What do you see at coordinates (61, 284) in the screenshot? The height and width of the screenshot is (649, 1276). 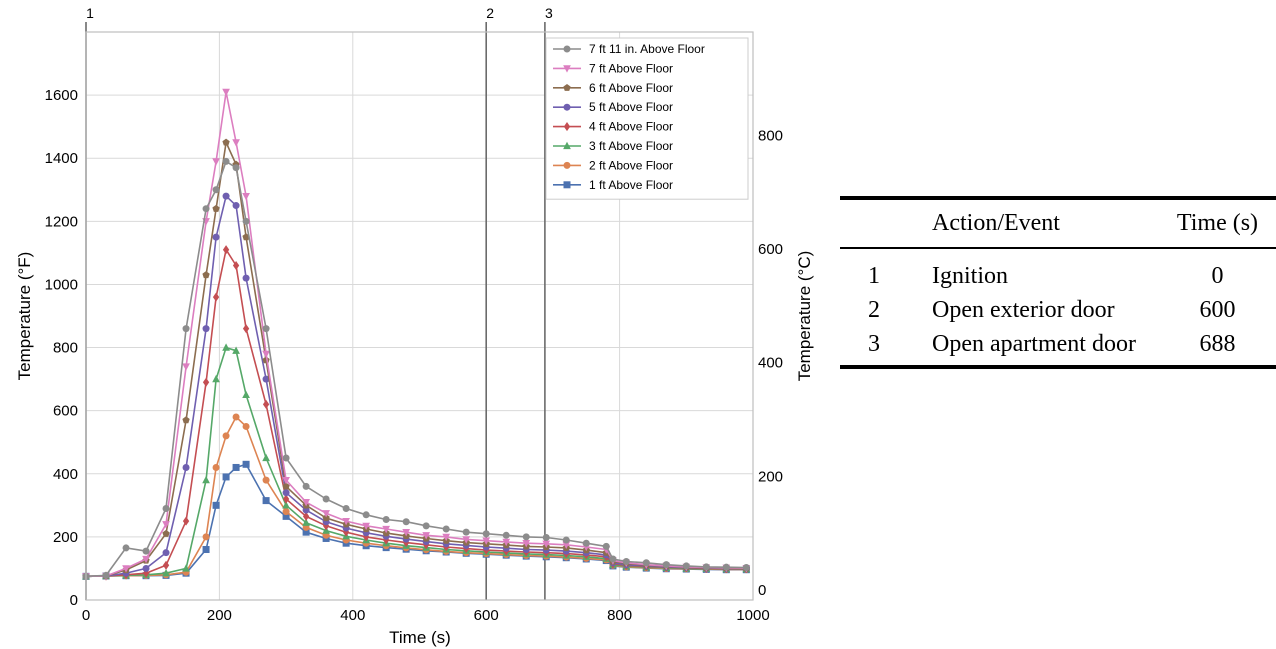 I see `y-tick-label-left: 1000` at bounding box center [61, 284].